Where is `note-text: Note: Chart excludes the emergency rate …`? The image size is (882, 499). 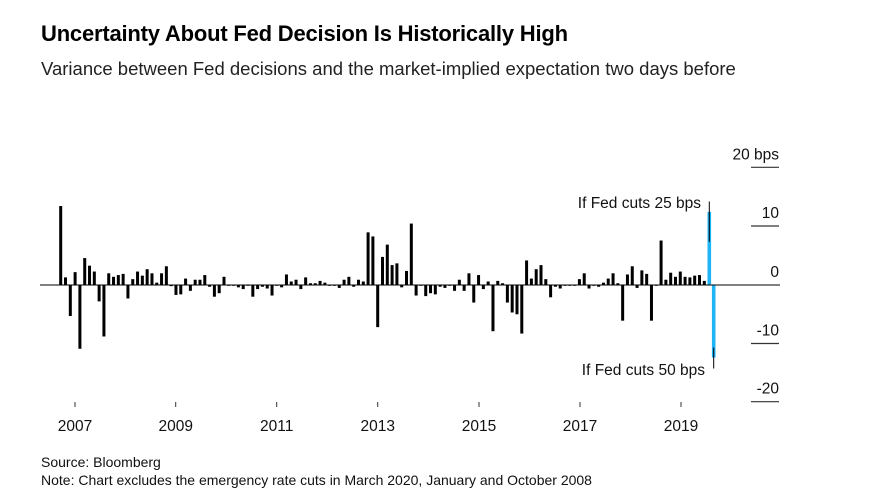 note-text: Note: Chart excludes the emergency rate … is located at coordinates (316, 480).